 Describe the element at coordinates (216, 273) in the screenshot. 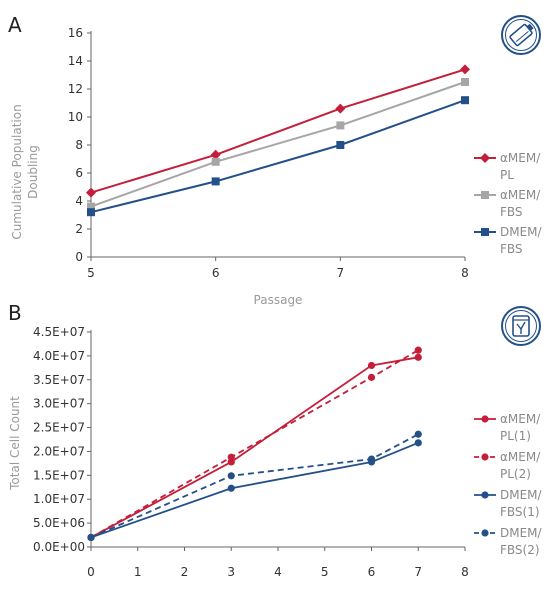

I see `x-tick-label-a: 6` at that location.